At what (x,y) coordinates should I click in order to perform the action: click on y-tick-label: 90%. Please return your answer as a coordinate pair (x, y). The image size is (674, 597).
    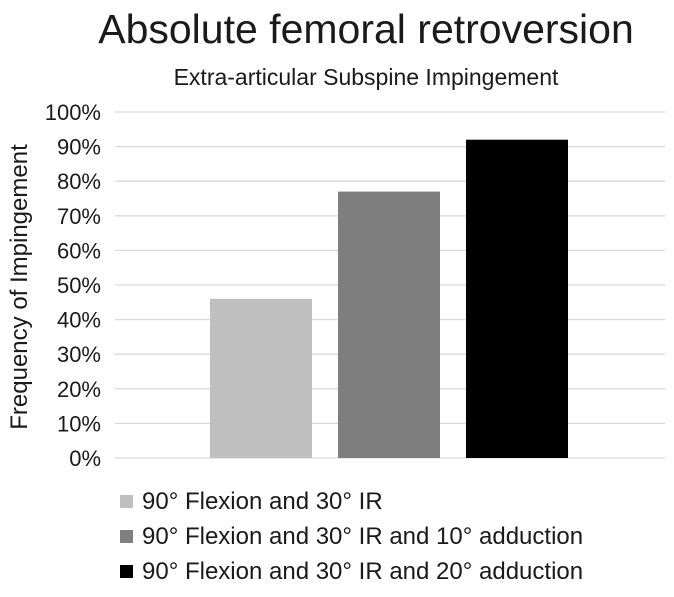
    Looking at the image, I should click on (79, 147).